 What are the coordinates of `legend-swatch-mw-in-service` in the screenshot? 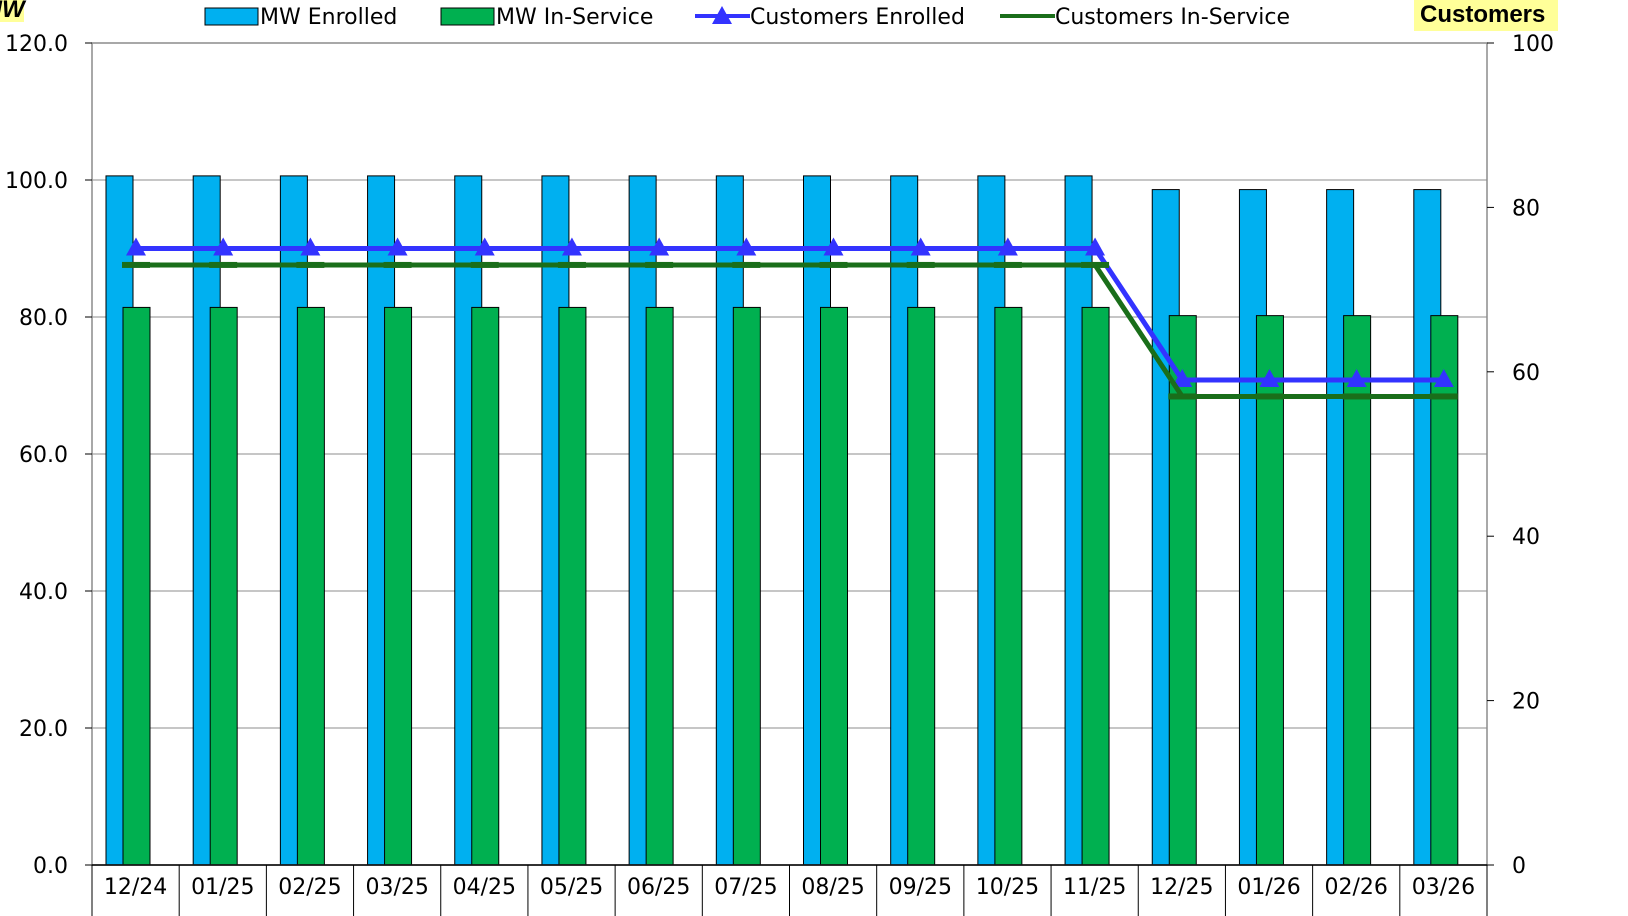 It's located at (467, 16).